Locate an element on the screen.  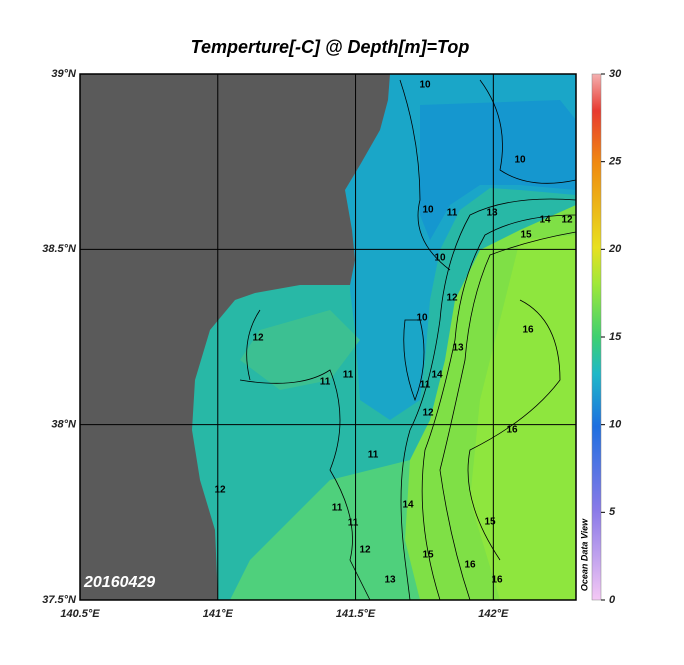
title: Temperture[-C] @ Depth[m]=Top is located at coordinates (330, 47).